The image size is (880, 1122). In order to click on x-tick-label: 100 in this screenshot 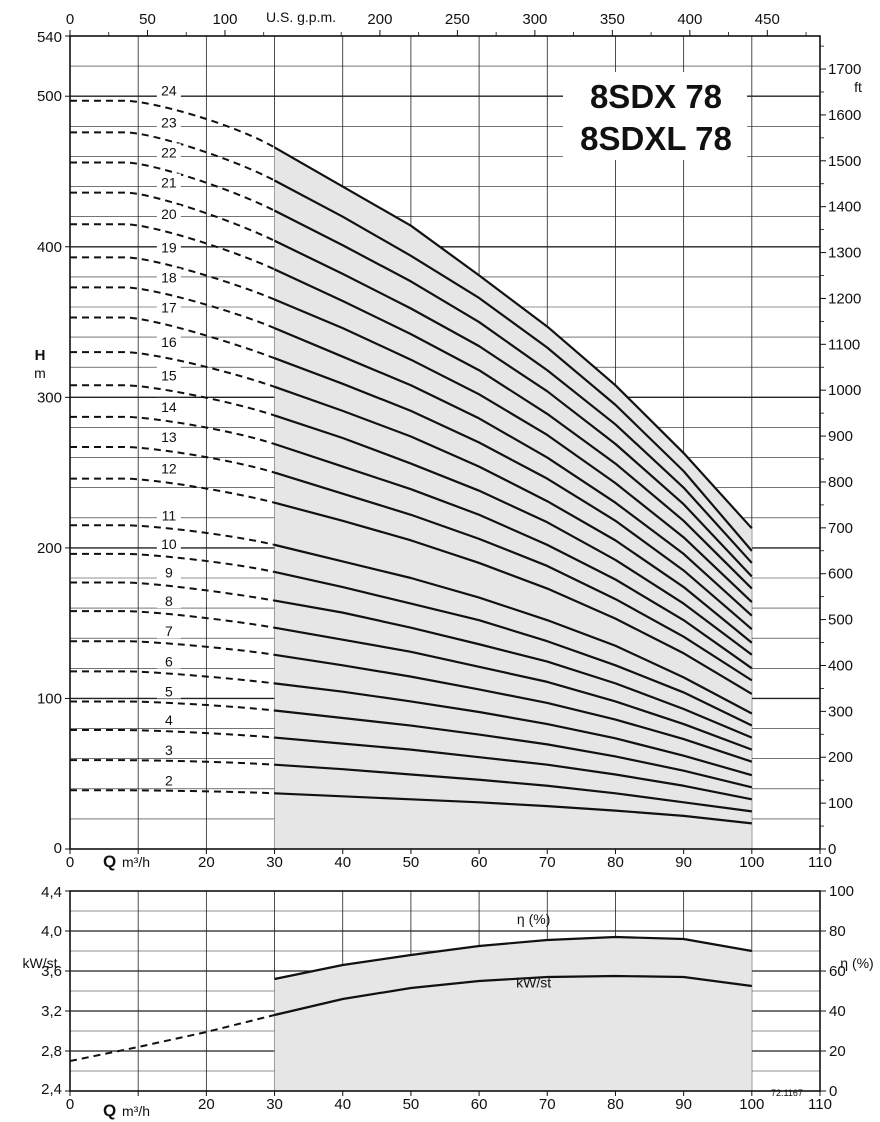, I will do `click(751, 862)`.